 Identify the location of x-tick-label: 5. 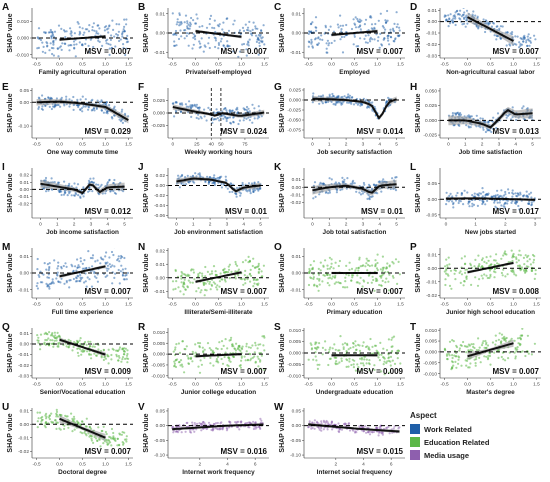
(260, 225).